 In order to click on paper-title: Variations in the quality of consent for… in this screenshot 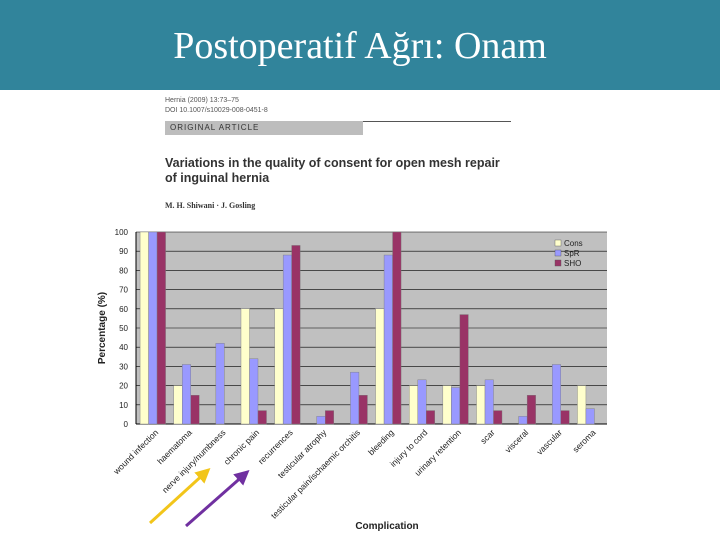, I will do `click(345, 171)`.